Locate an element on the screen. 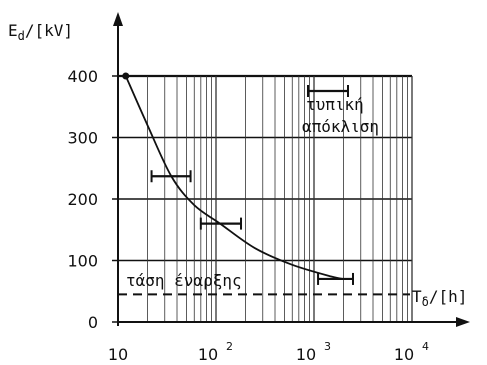 This screenshot has width=487, height=365. y-tick-label: 300 is located at coordinates (82, 138).